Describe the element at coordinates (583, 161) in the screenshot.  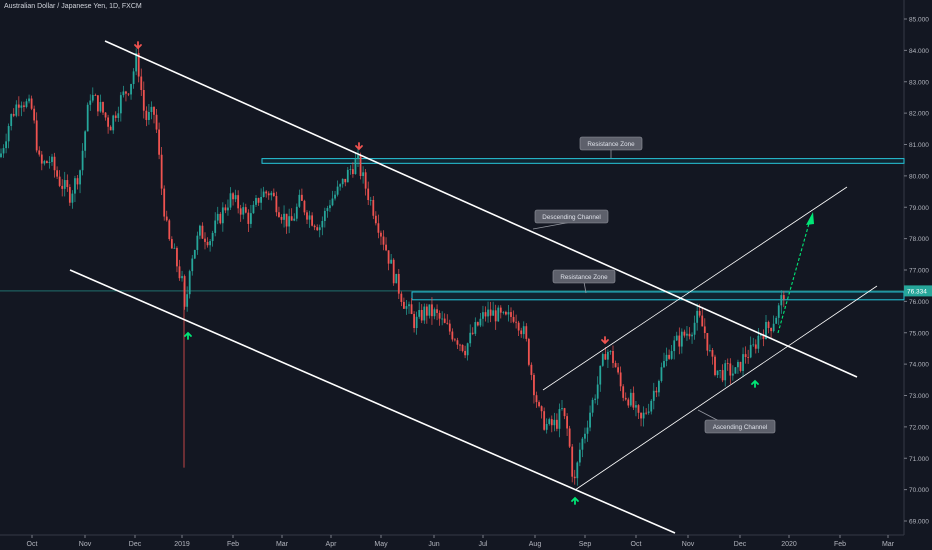
I see `resistance-zone-upper` at that location.